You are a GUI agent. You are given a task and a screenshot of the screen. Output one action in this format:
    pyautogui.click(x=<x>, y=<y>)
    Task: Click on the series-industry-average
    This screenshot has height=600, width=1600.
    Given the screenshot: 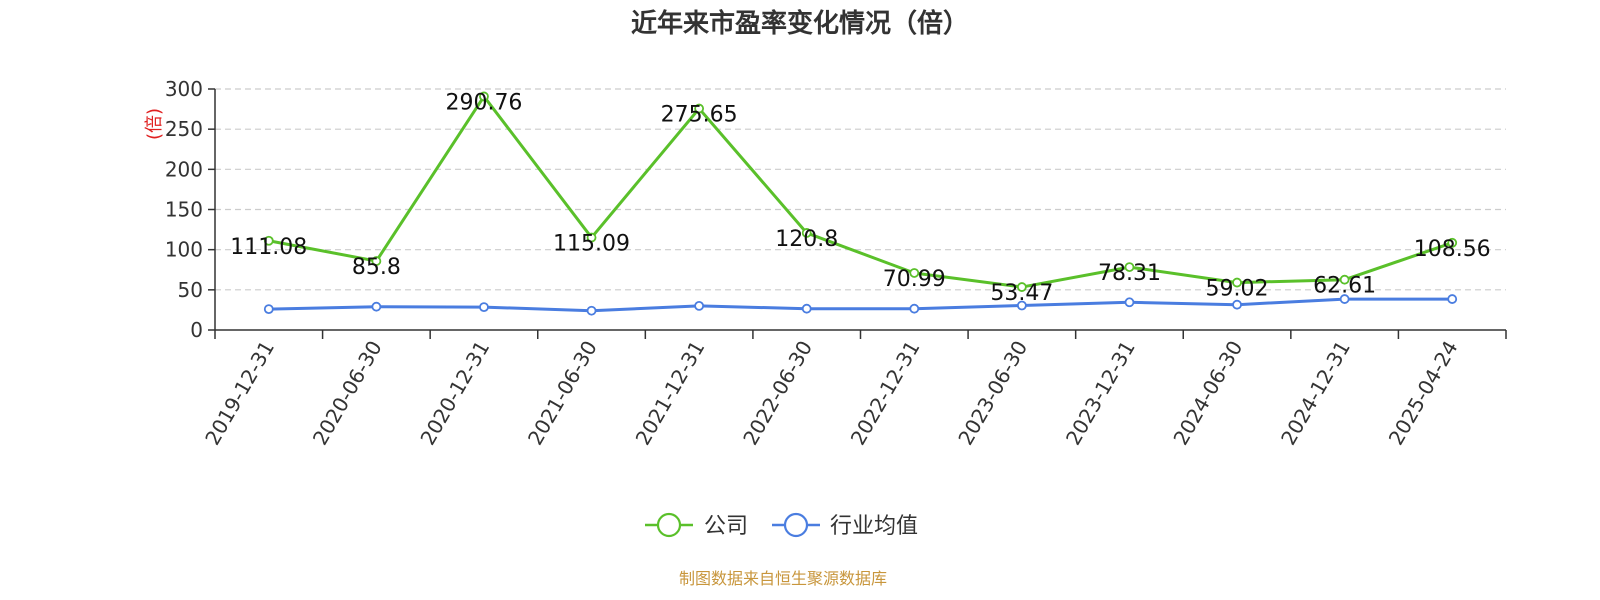 What is the action you would take?
    pyautogui.click(x=860, y=305)
    